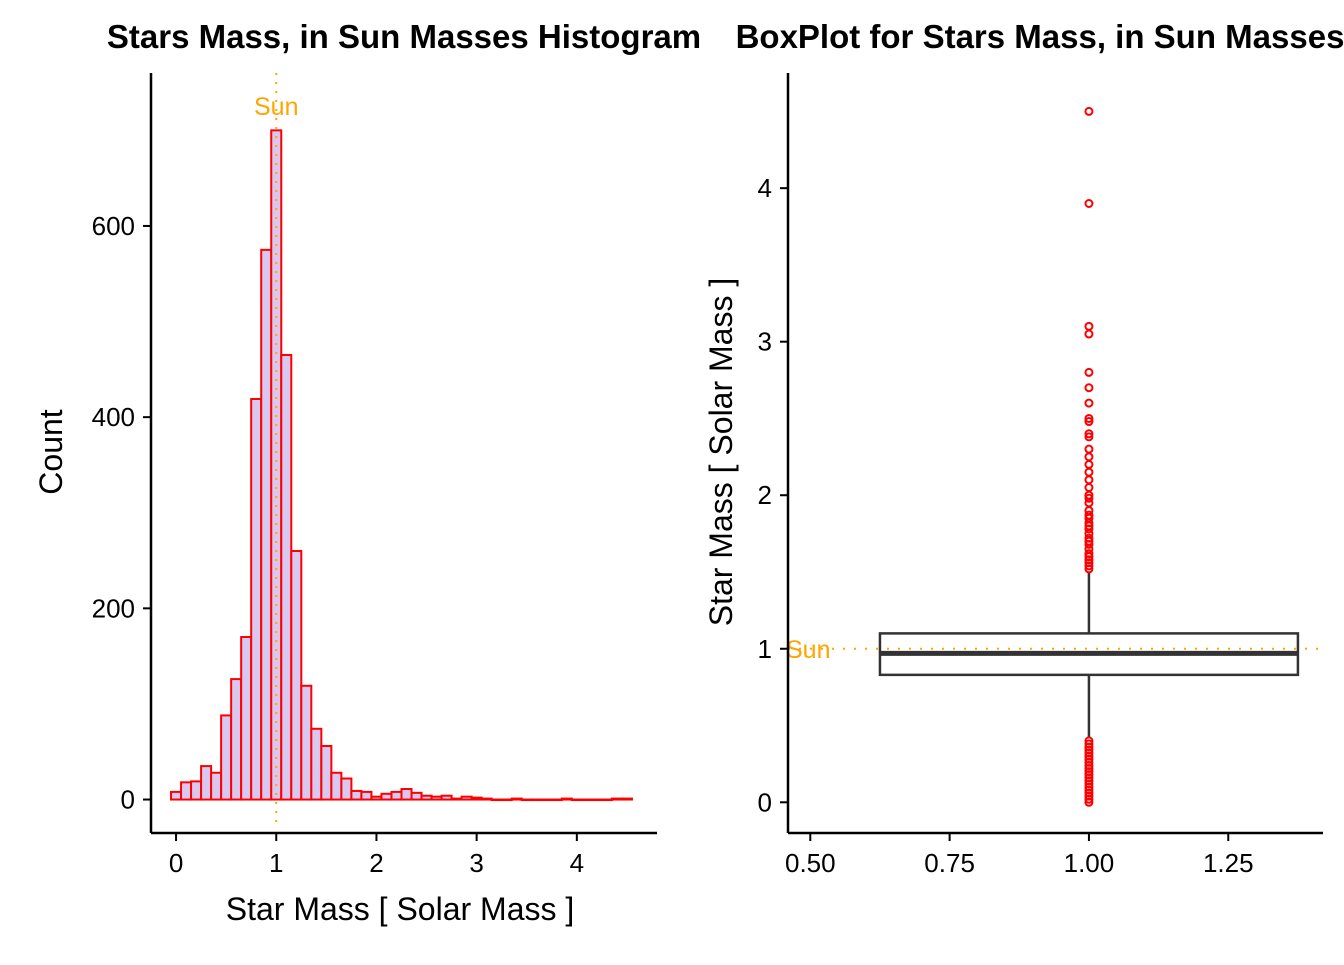 Image resolution: width=1344 pixels, height=965 pixels. Describe the element at coordinates (276, 107) in the screenshot. I see `histogram-sun-label: Sun` at that location.